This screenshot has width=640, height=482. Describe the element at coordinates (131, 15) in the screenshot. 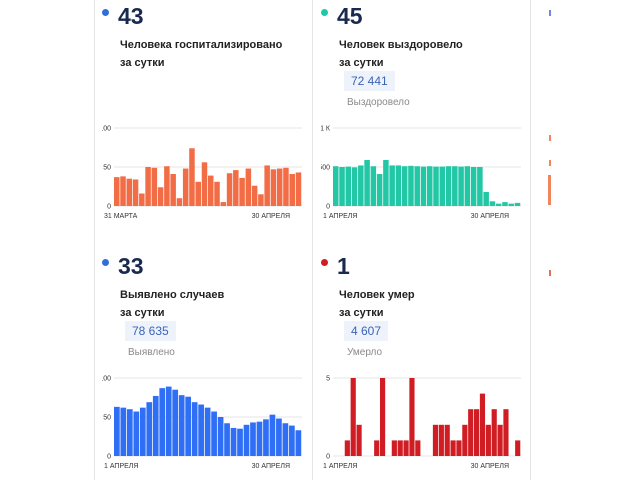

I see `hospitalized-count: 43` at that location.